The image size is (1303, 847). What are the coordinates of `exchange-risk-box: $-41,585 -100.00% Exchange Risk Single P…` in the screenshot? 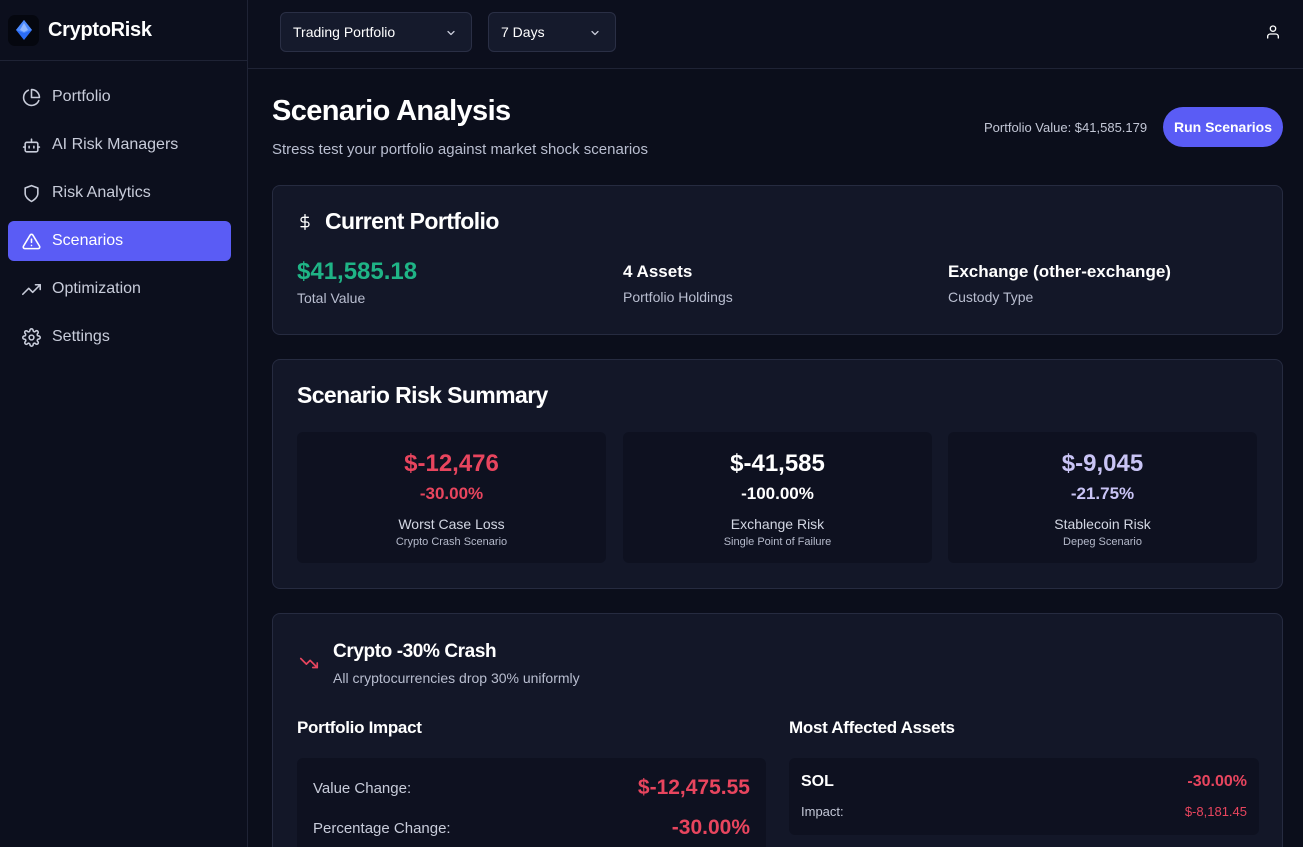 It's located at (777, 497).